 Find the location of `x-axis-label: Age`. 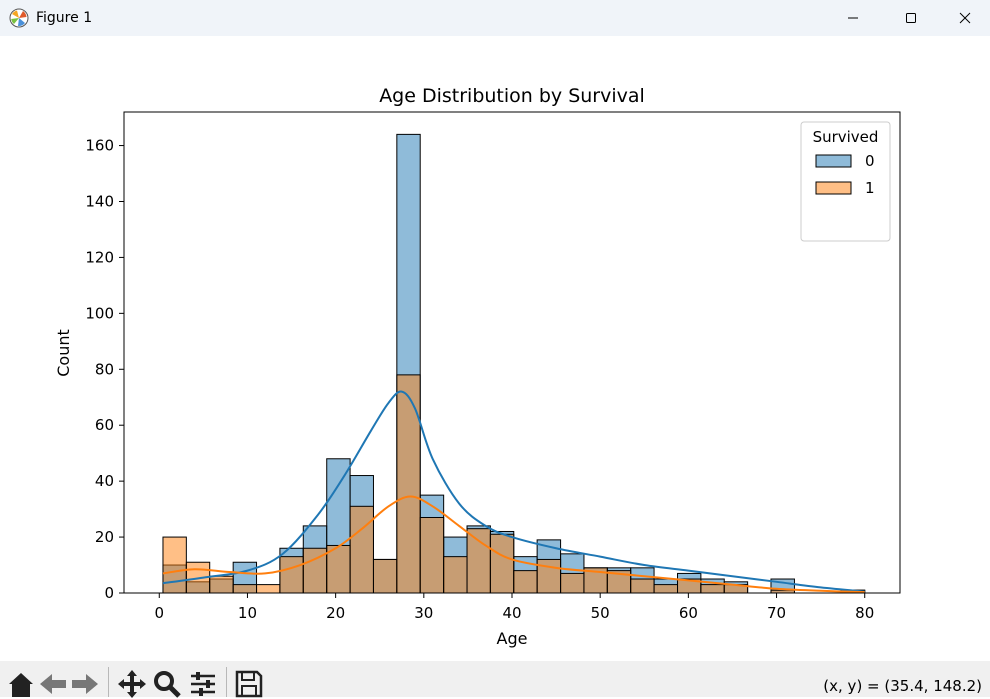

x-axis-label: Age is located at coordinates (512, 638).